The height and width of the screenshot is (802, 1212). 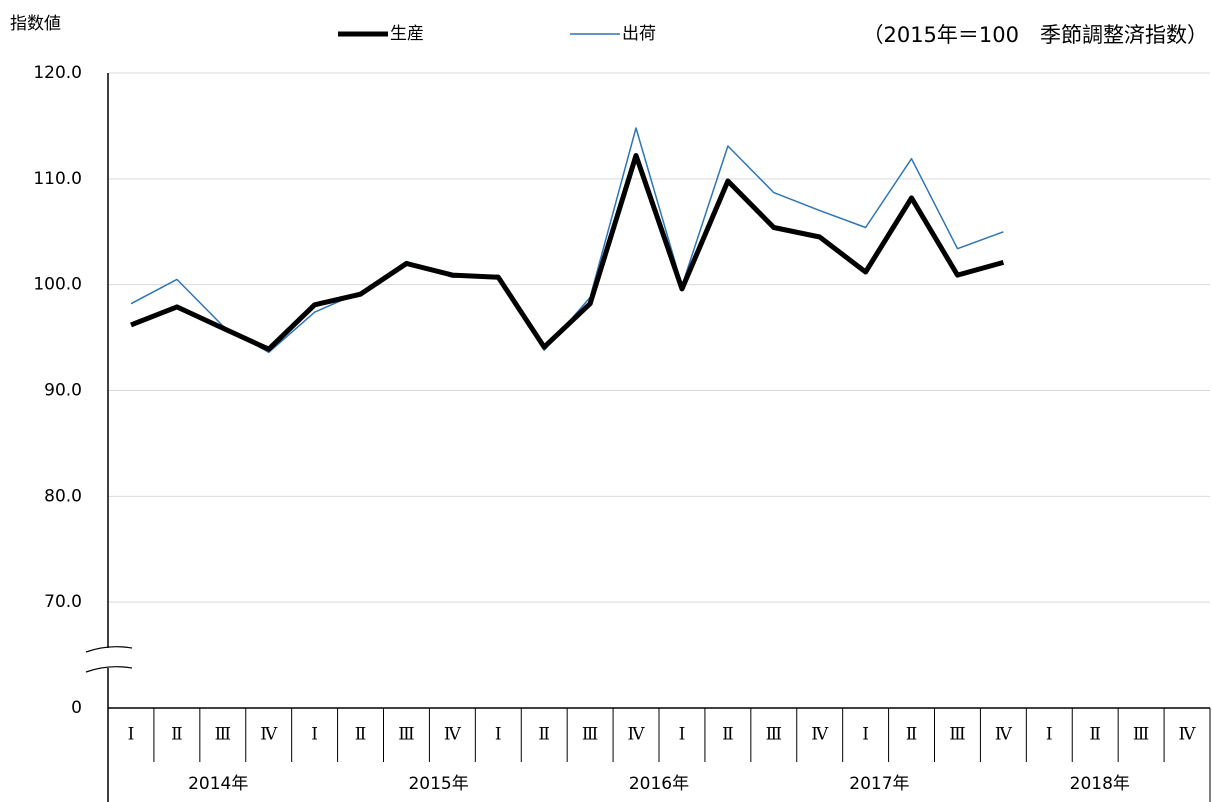 I want to click on y-tick-label: 0, so click(x=76, y=708).